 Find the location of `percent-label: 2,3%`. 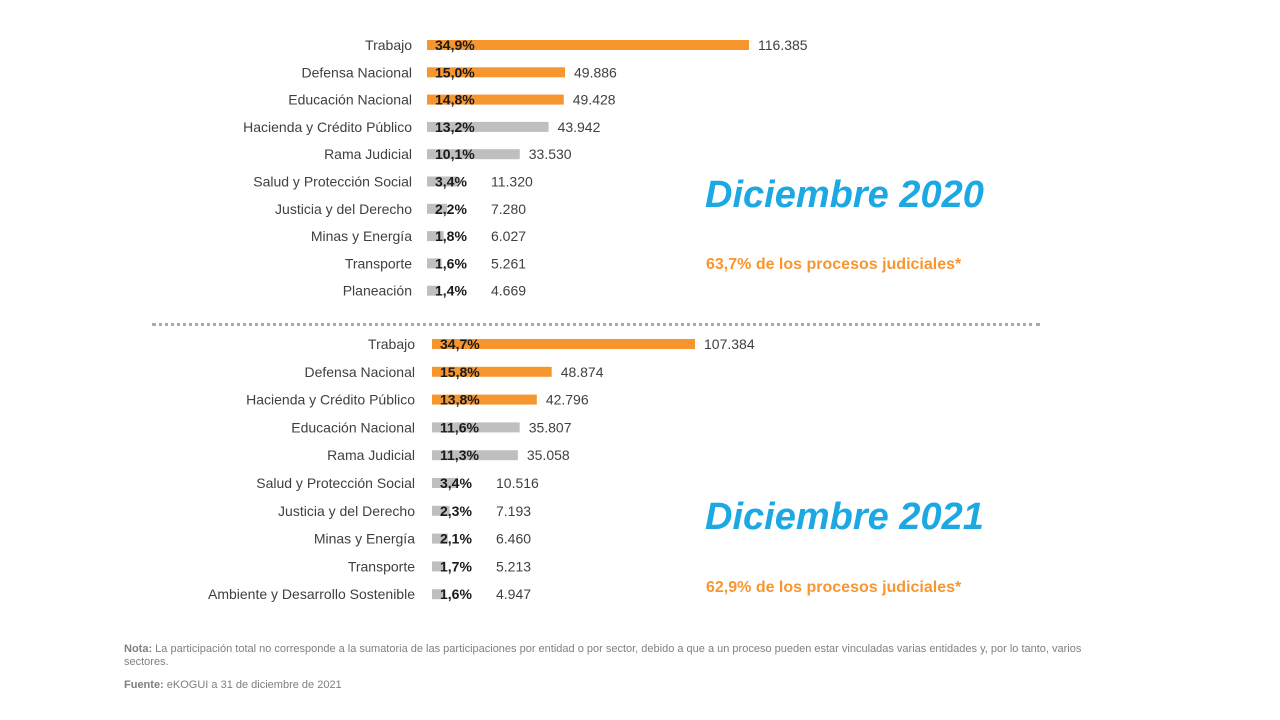

percent-label: 2,3% is located at coordinates (456, 511).